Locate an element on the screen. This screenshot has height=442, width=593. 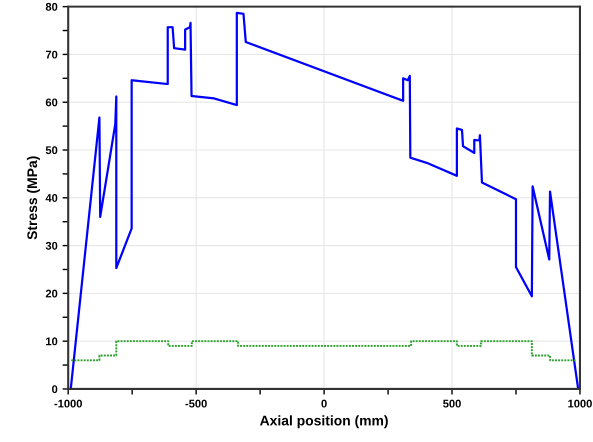
y-tick-label: 20 is located at coordinates (52, 294).